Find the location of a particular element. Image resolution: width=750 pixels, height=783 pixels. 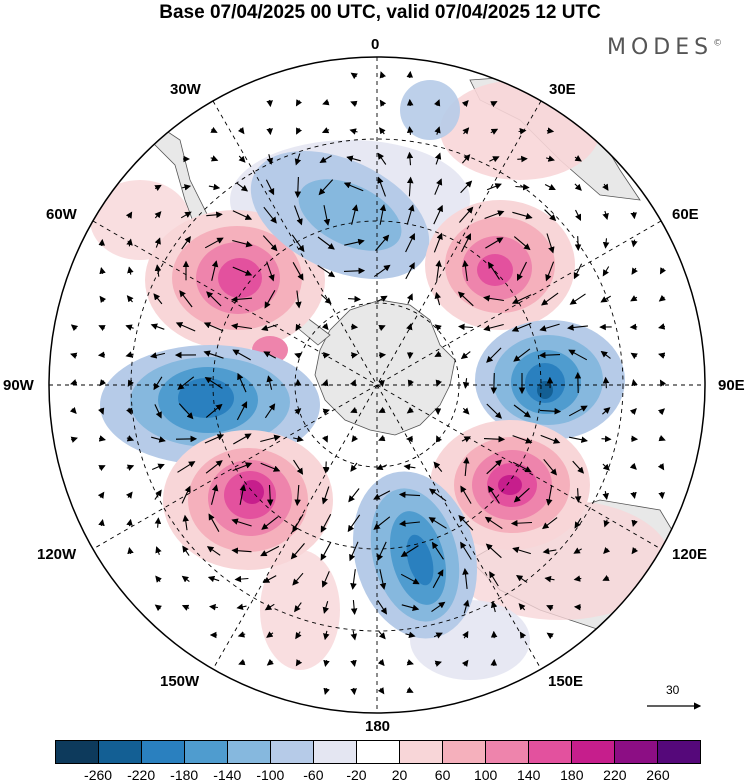

colorbar-tick-label: 140 is located at coordinates (529, 775).